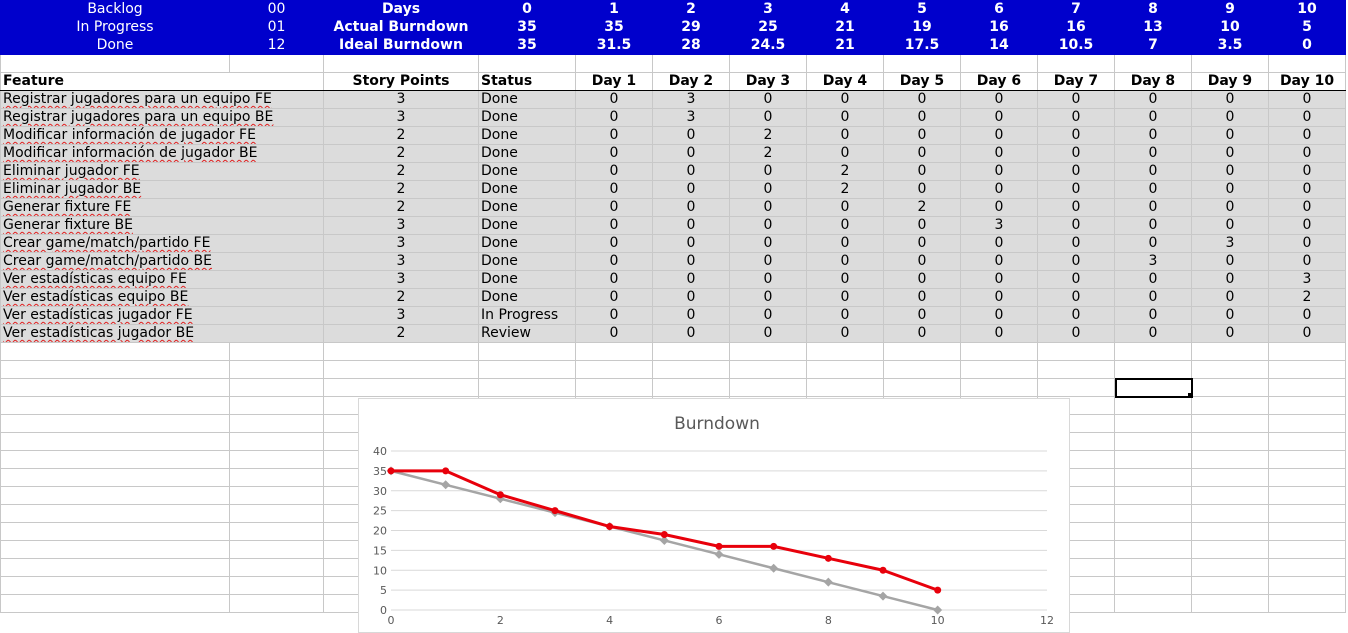  I want to click on header-day: Day 6, so click(999, 81).